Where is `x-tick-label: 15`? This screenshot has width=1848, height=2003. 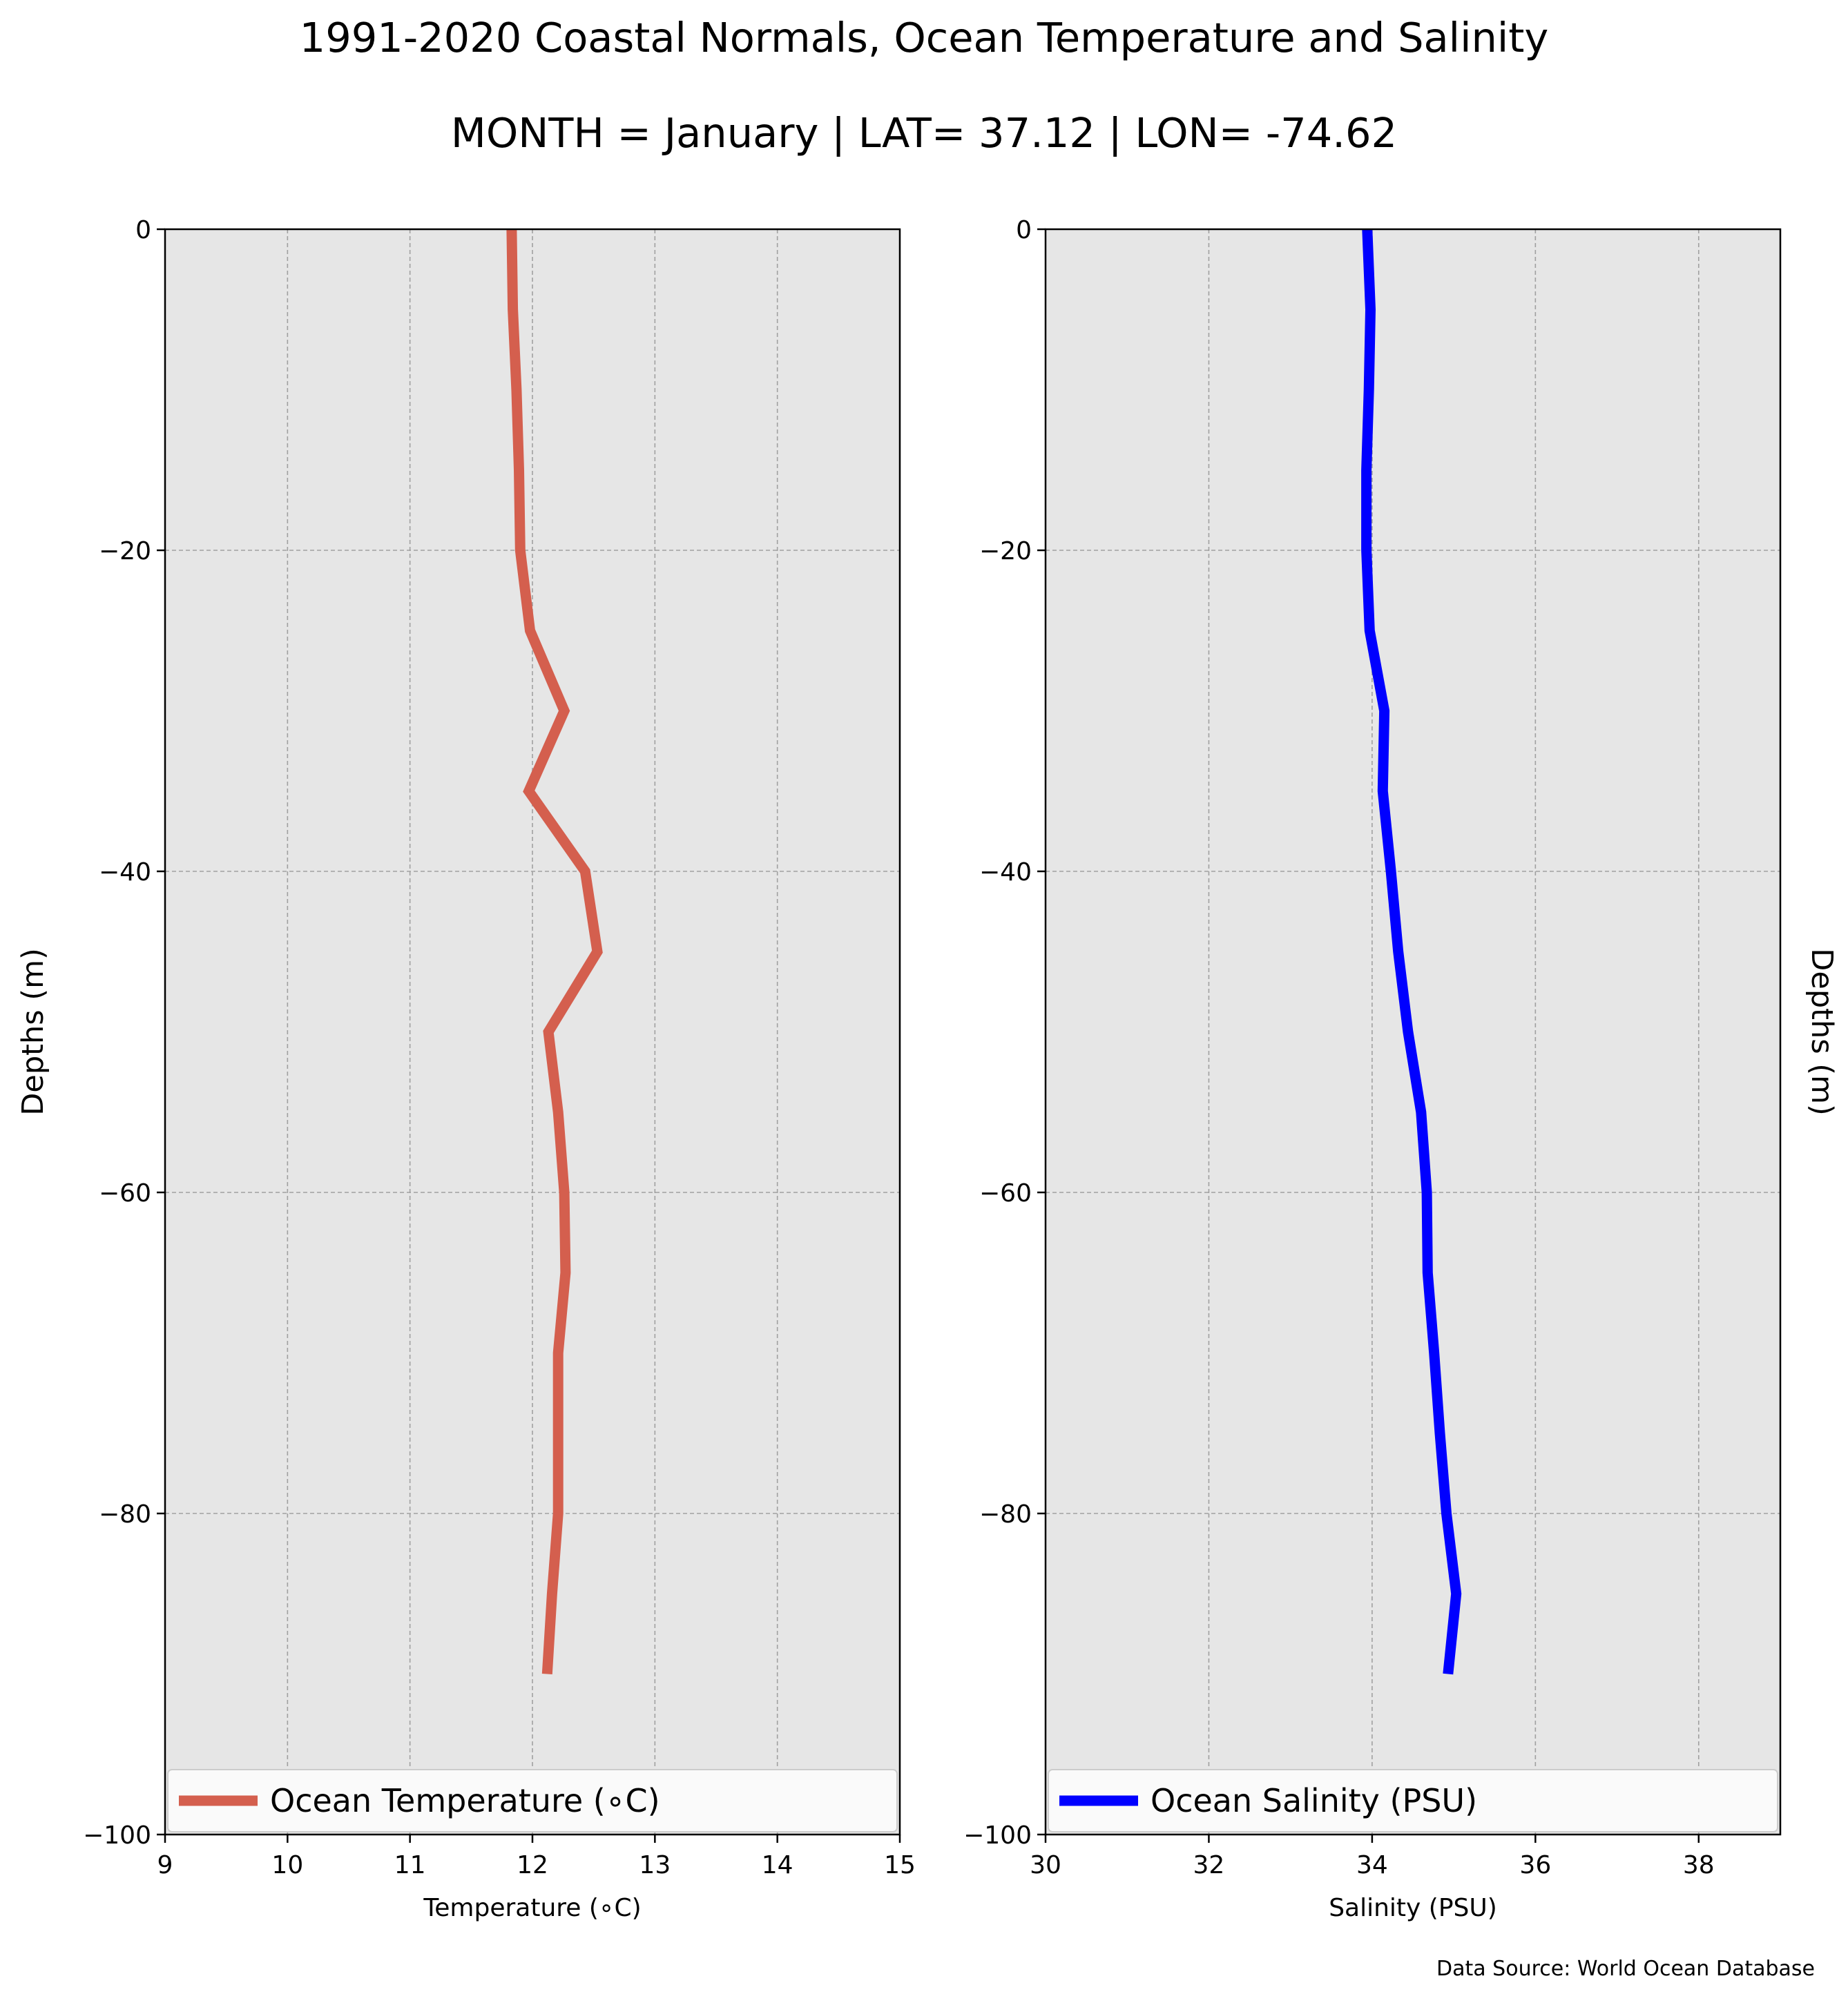
x-tick-label: 15 is located at coordinates (900, 1865).